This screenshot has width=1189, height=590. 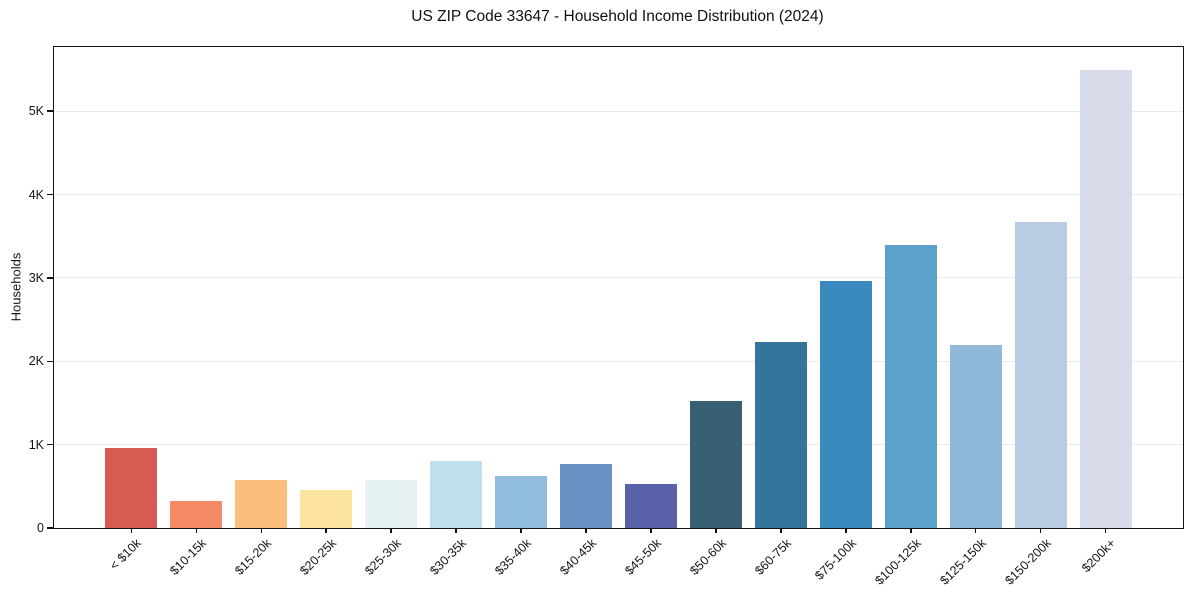 What do you see at coordinates (40, 528) in the screenshot?
I see `y-tick-label: 0` at bounding box center [40, 528].